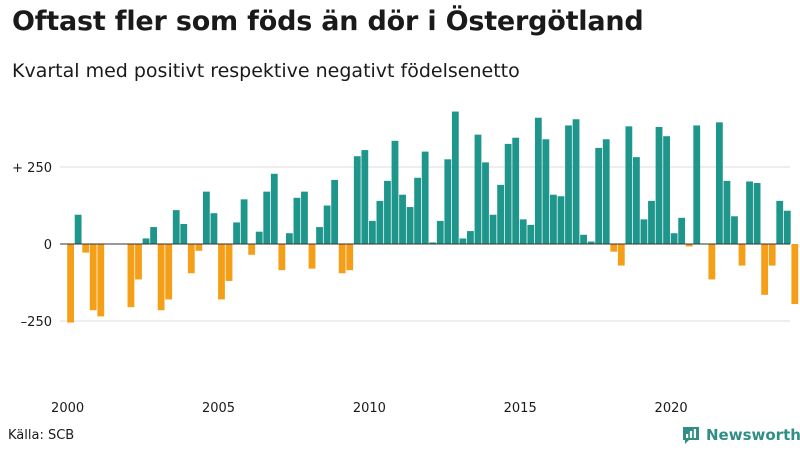 This screenshot has height=450, width=800. I want to click on x-tick-label: 2000, so click(67, 408).